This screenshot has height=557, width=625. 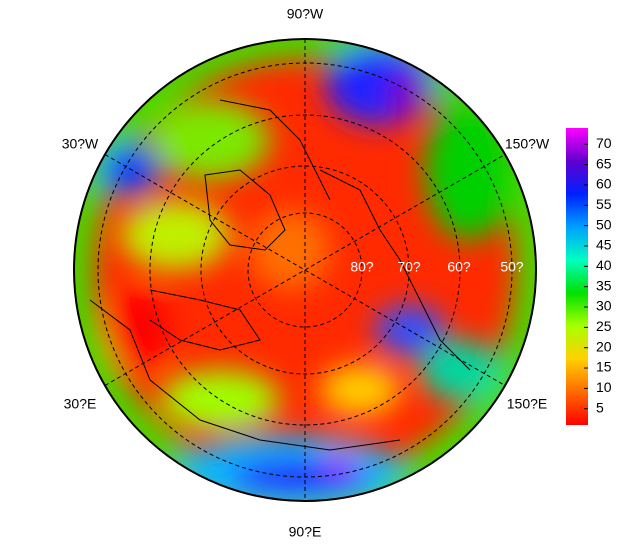 What do you see at coordinates (512, 267) in the screenshot?
I see `latitude-label: 50?` at bounding box center [512, 267].